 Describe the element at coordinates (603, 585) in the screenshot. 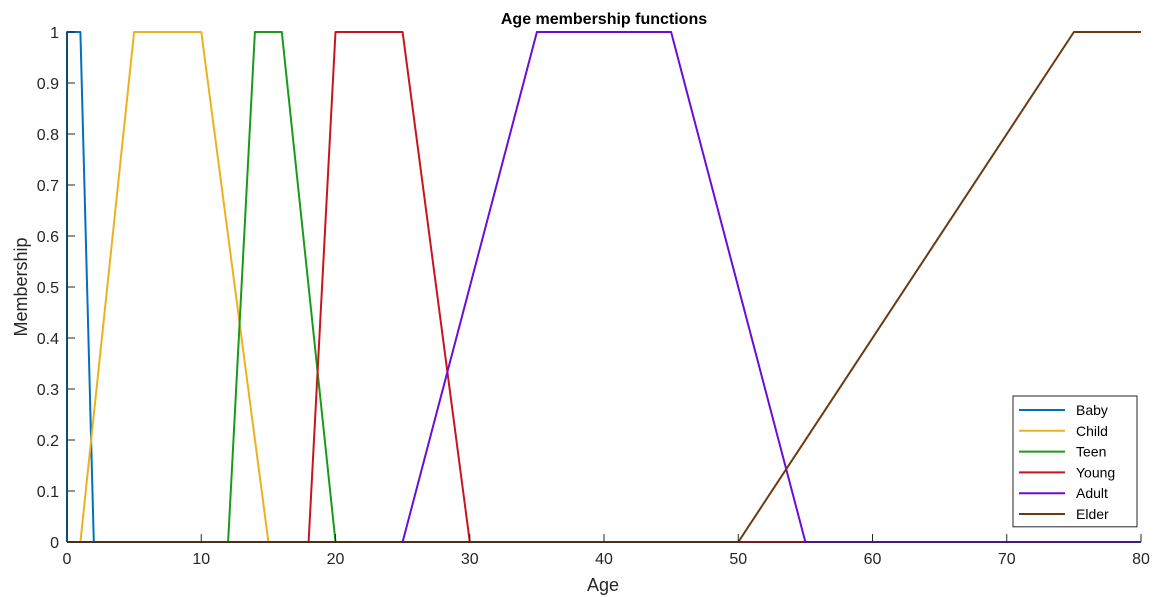

I see `x-axis-label: Age` at that location.